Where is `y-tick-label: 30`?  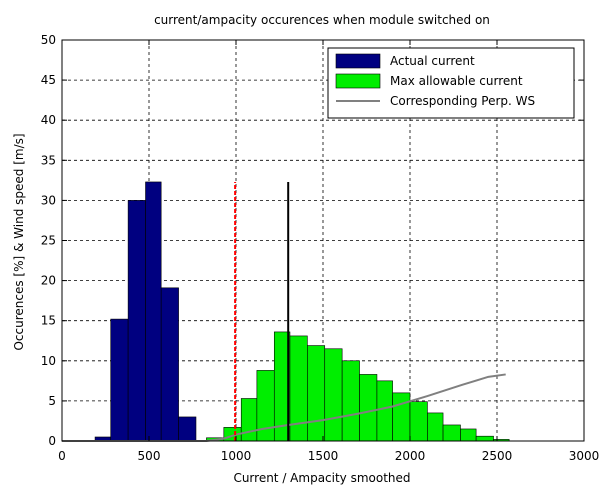
y-tick-label: 30 is located at coordinates (48, 200).